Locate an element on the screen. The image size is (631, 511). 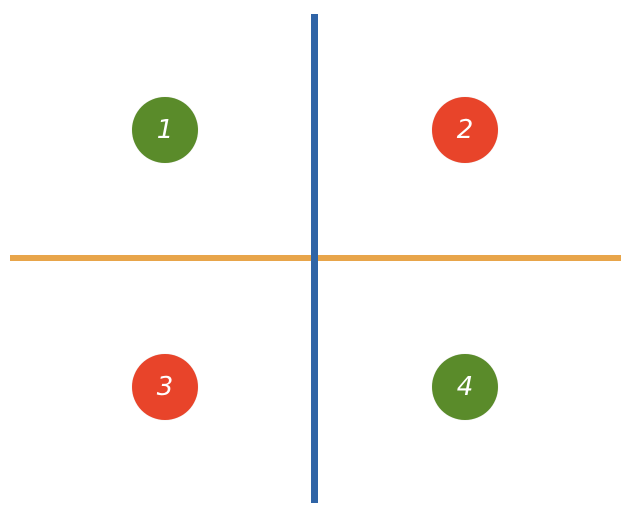
quadrant-3-badge: 3 is located at coordinates (165, 387).